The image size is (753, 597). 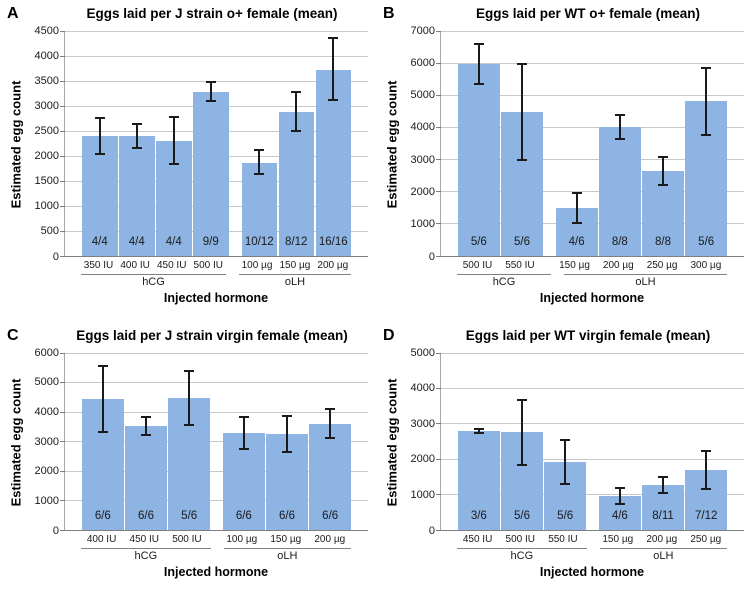 I want to click on y-tick-label: 1500, so click(x=46, y=181).